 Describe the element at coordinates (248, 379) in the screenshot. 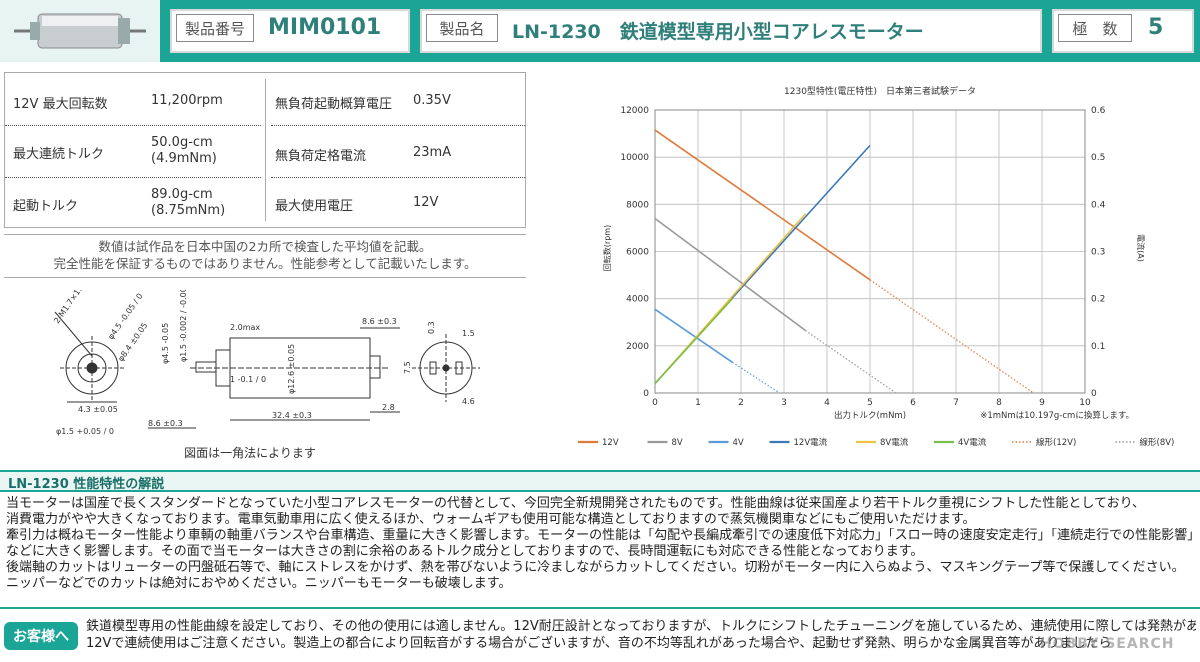

I see `dim-label: 1 -0.1 / 0` at that location.